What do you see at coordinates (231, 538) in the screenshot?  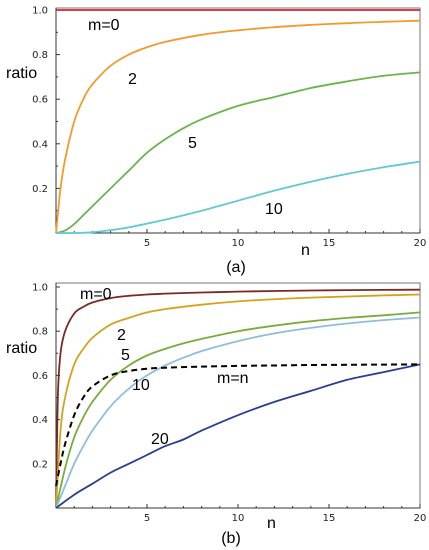 I see `panel-label: (b)` at bounding box center [231, 538].